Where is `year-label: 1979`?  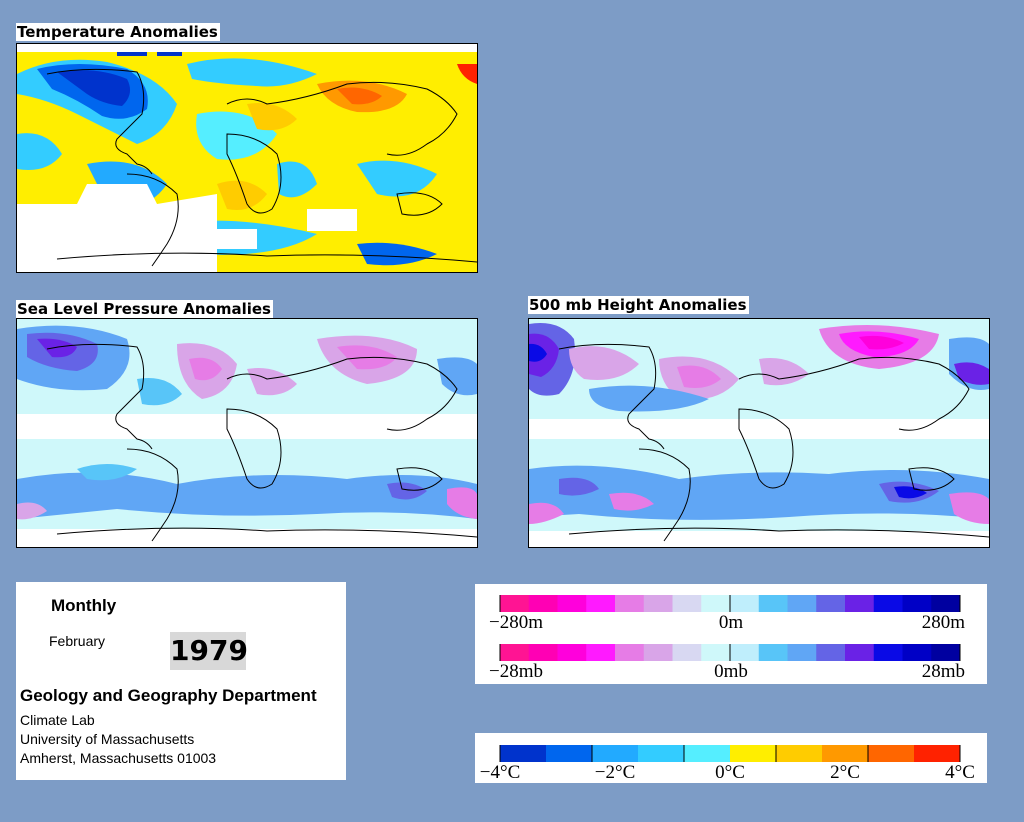 year-label: 1979 is located at coordinates (209, 651).